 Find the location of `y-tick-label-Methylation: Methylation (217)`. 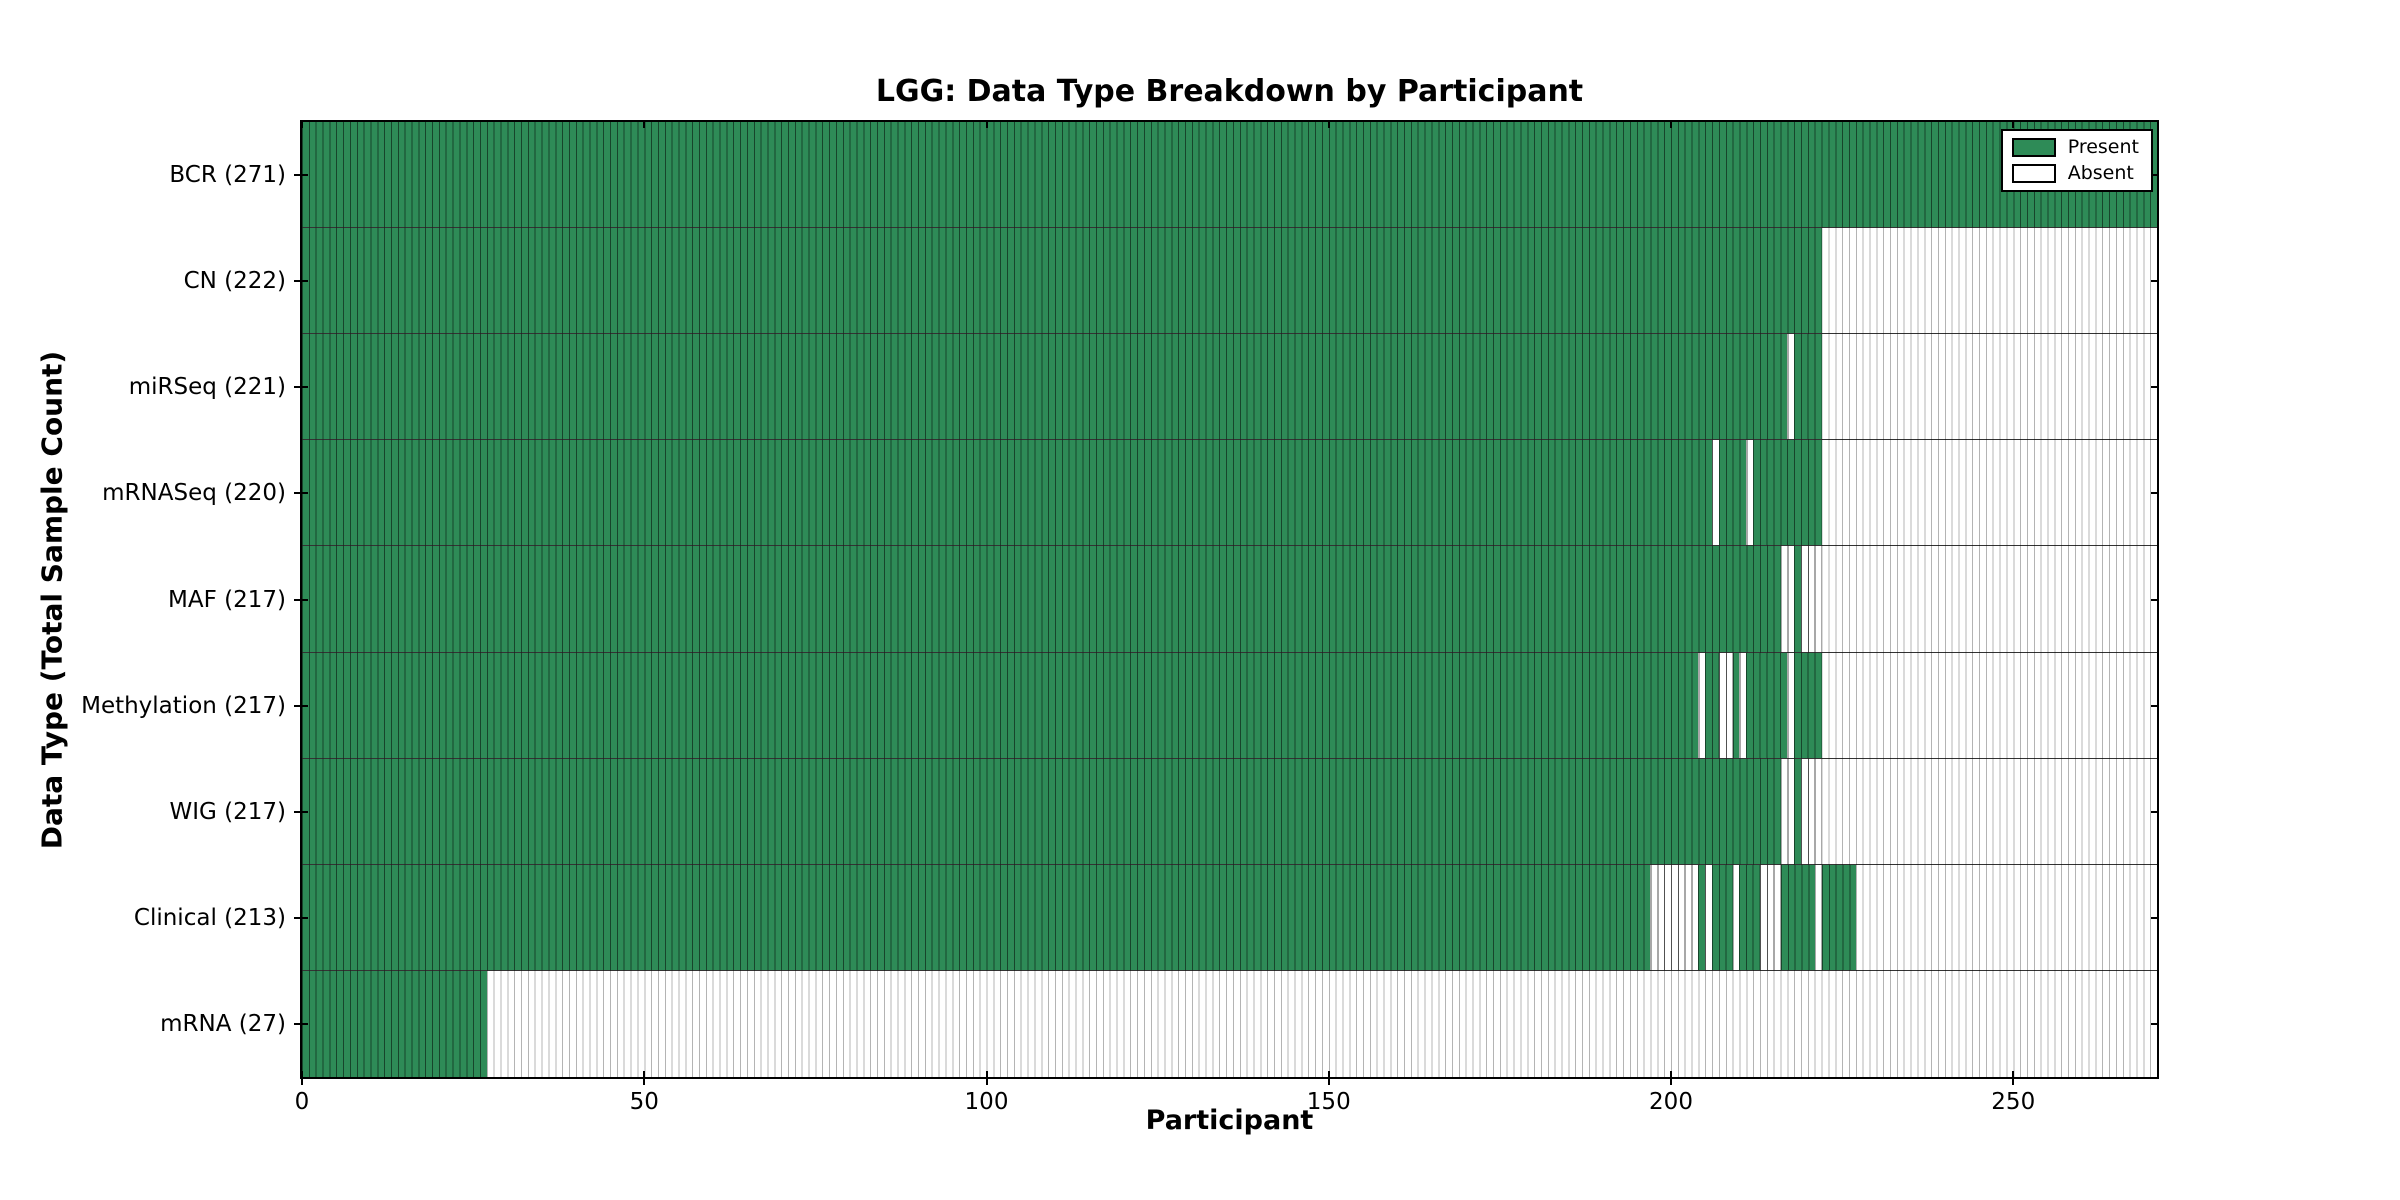

y-tick-label-Methylation: Methylation (217) is located at coordinates (183, 705).